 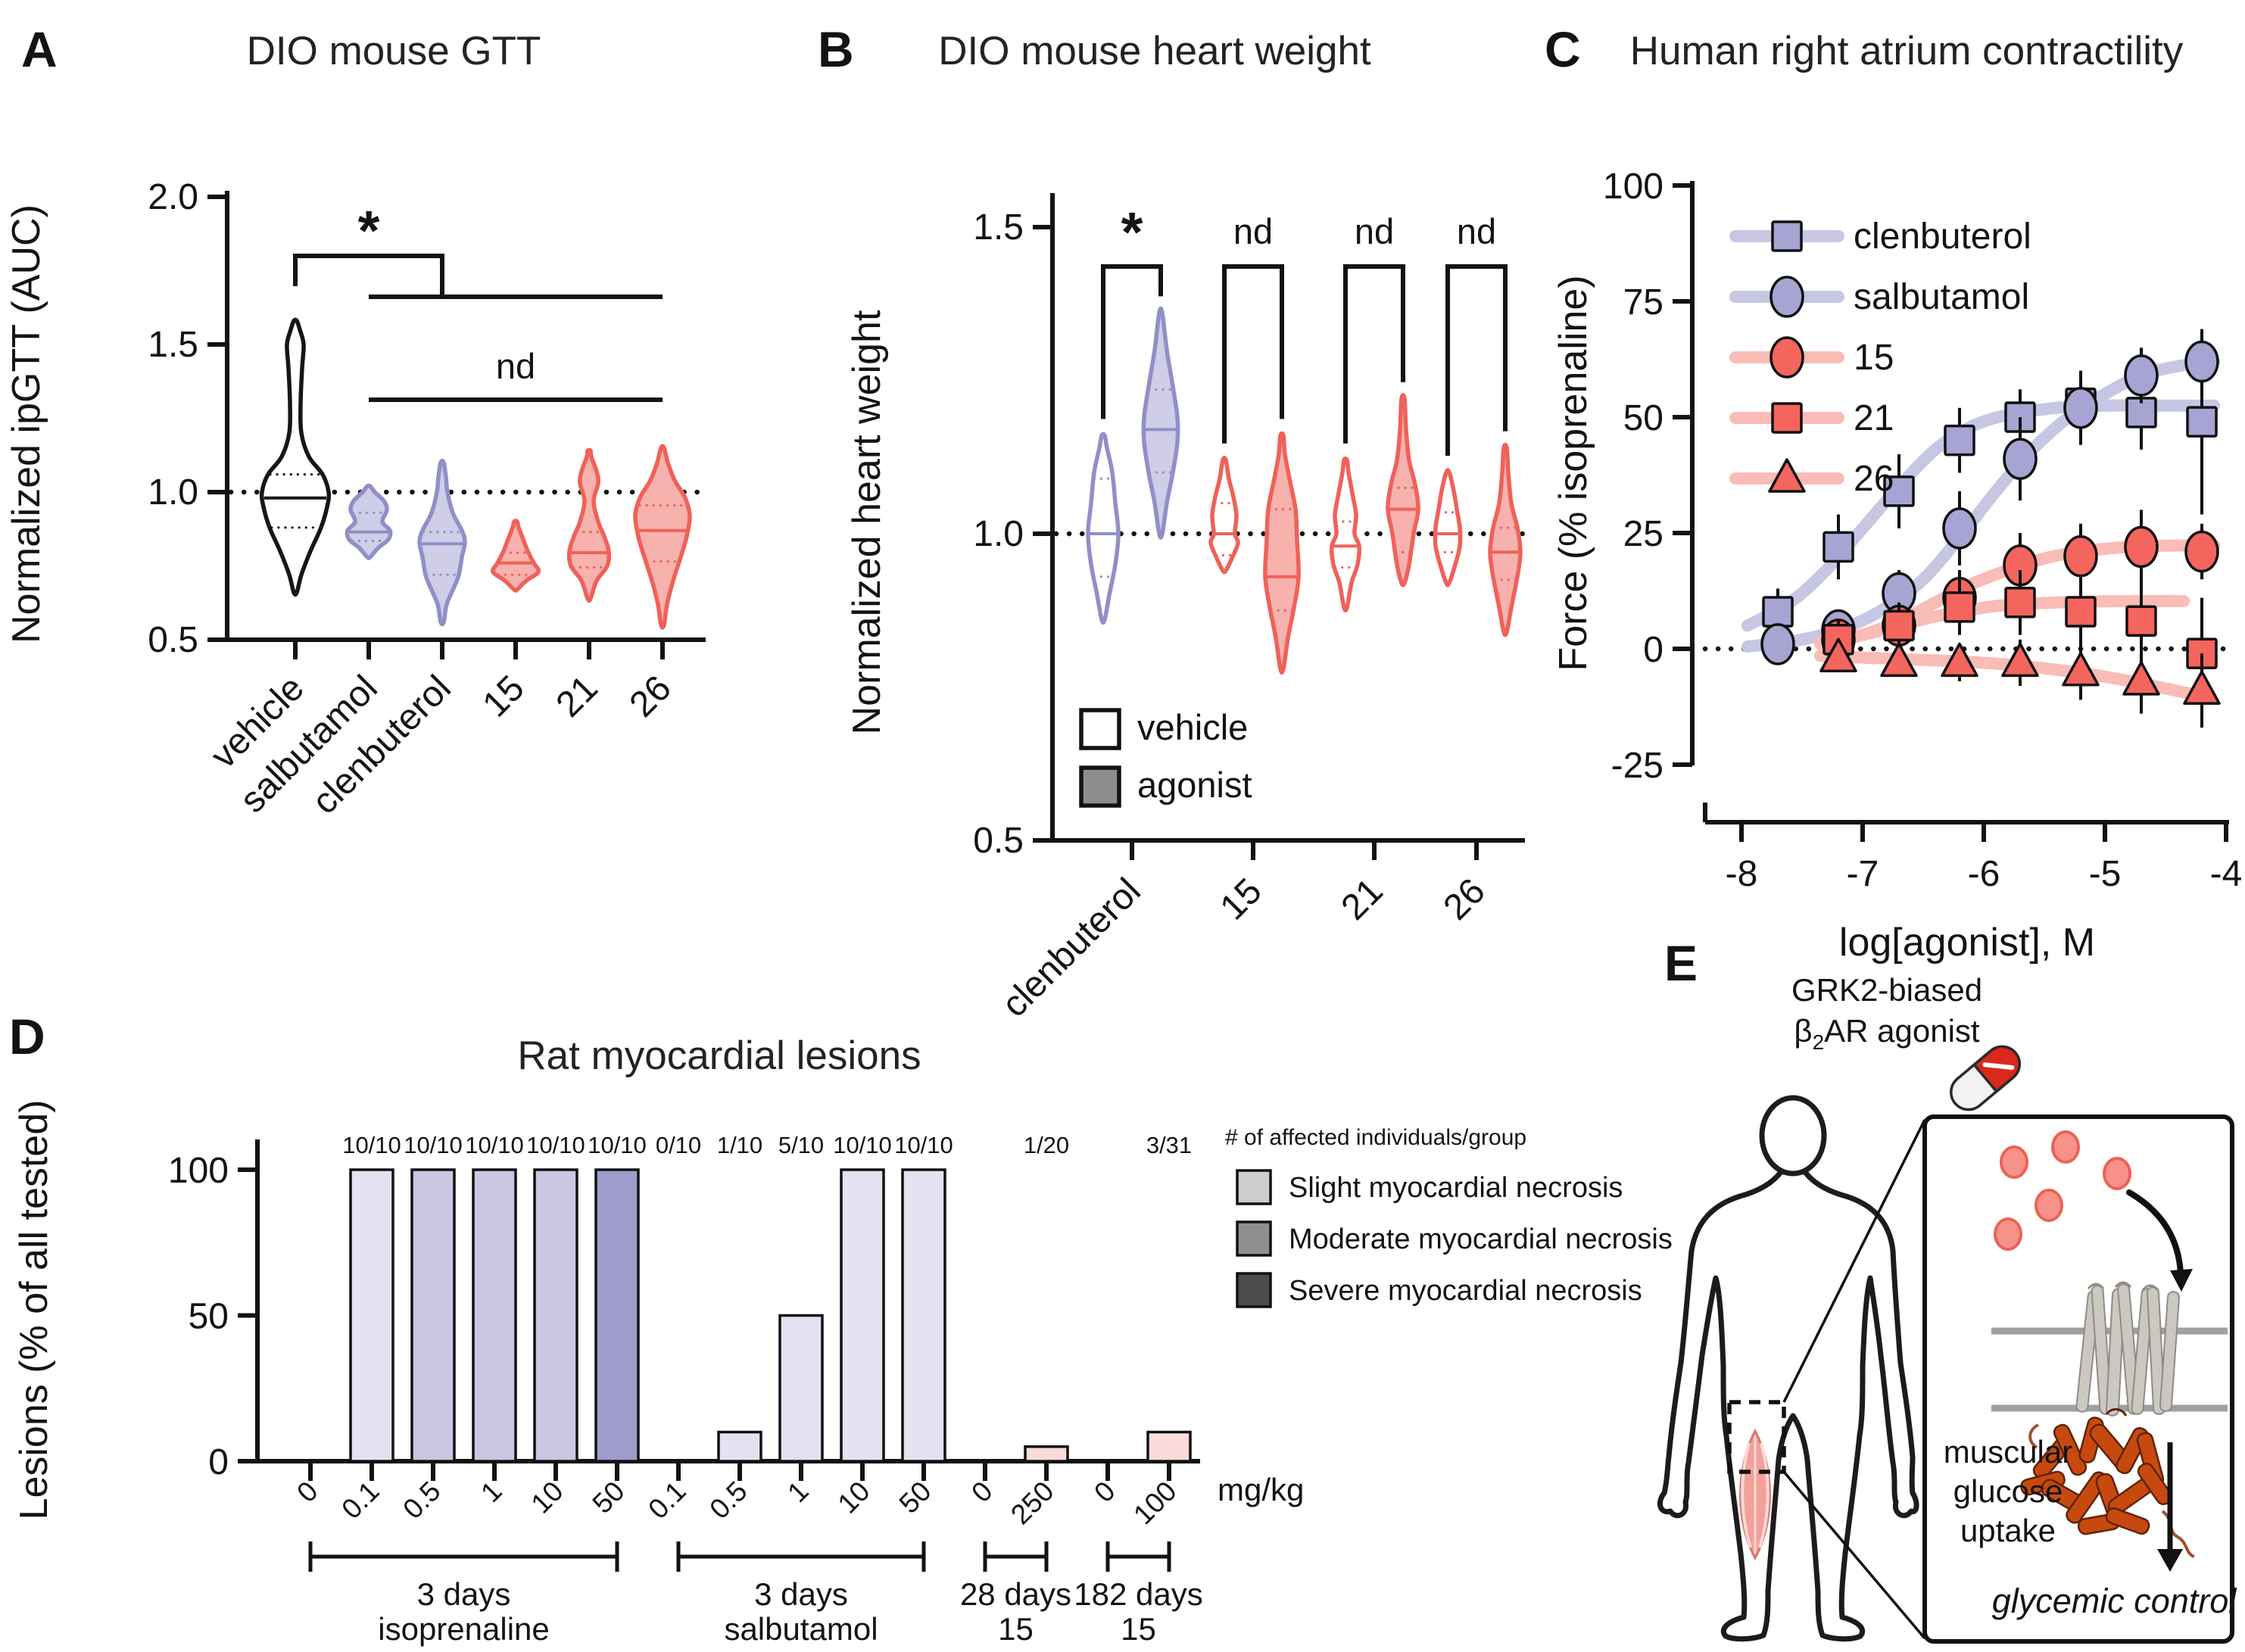 I want to click on agonist-molecules-icon, so click(x=2063, y=1190).